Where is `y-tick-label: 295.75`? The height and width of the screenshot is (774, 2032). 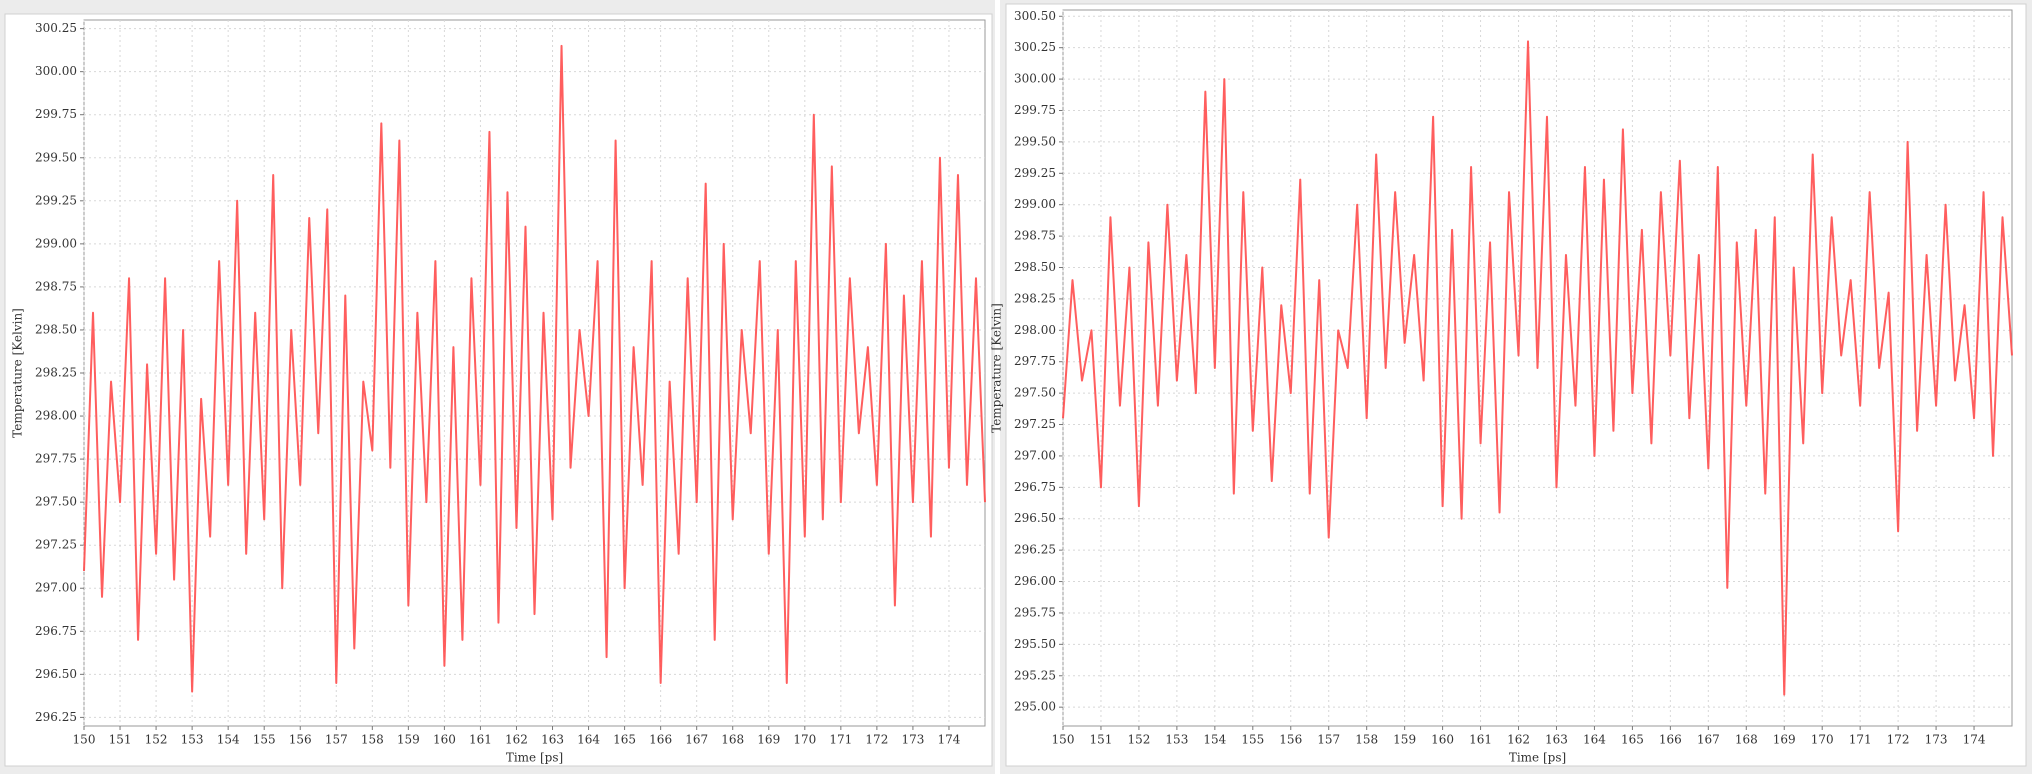
y-tick-label: 295.75 is located at coordinates (1035, 612).